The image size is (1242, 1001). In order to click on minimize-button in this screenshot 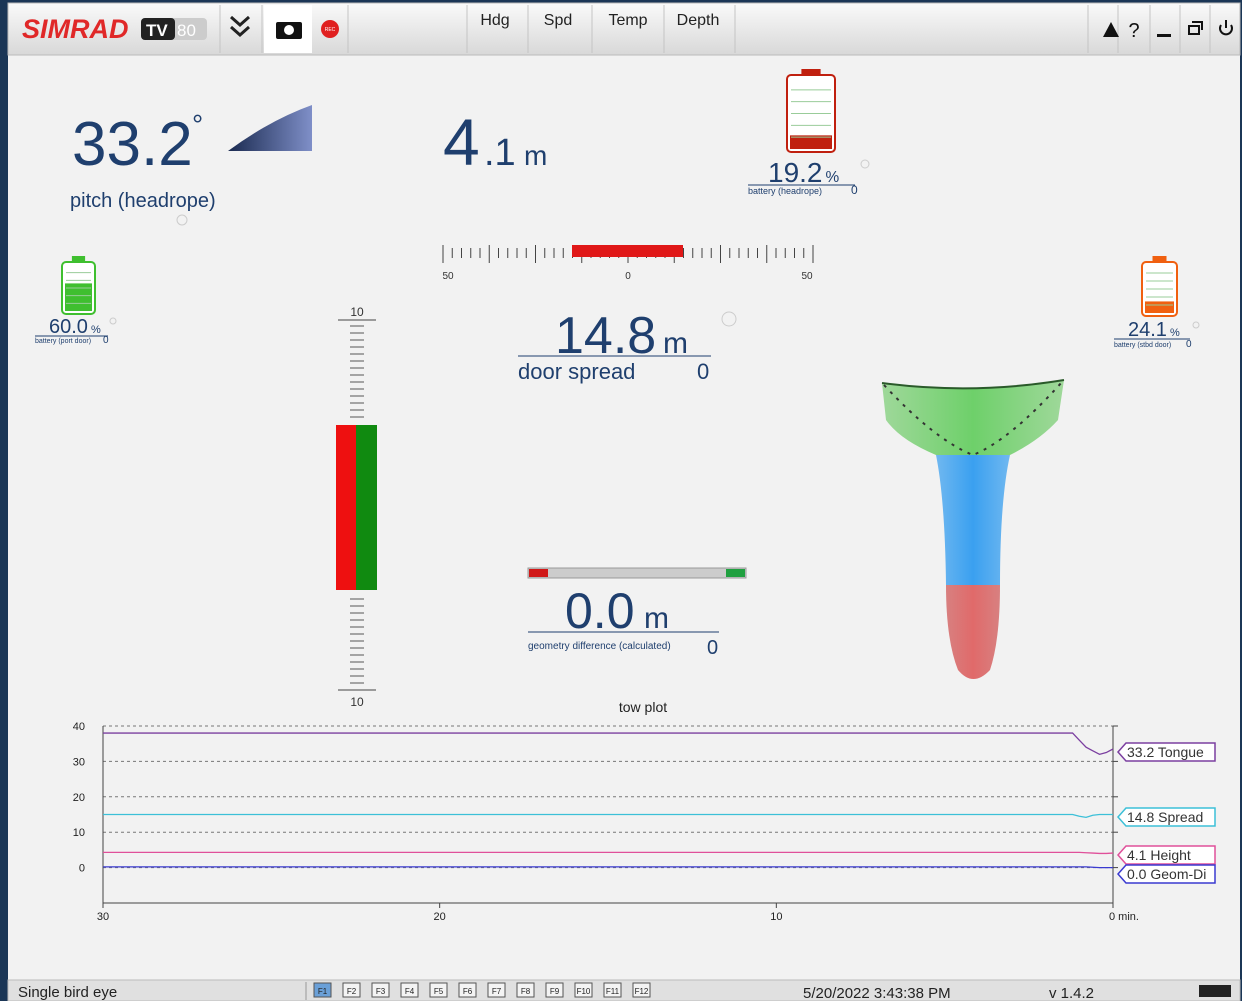, I will do `click(1164, 35)`.